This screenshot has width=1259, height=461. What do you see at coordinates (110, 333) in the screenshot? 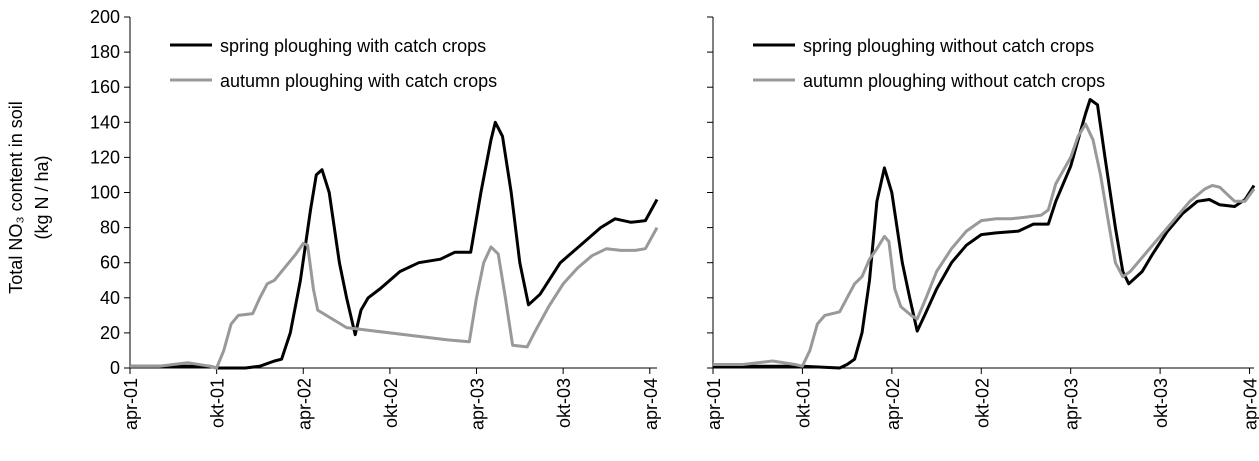
I see `y-tick-label: 20` at bounding box center [110, 333].